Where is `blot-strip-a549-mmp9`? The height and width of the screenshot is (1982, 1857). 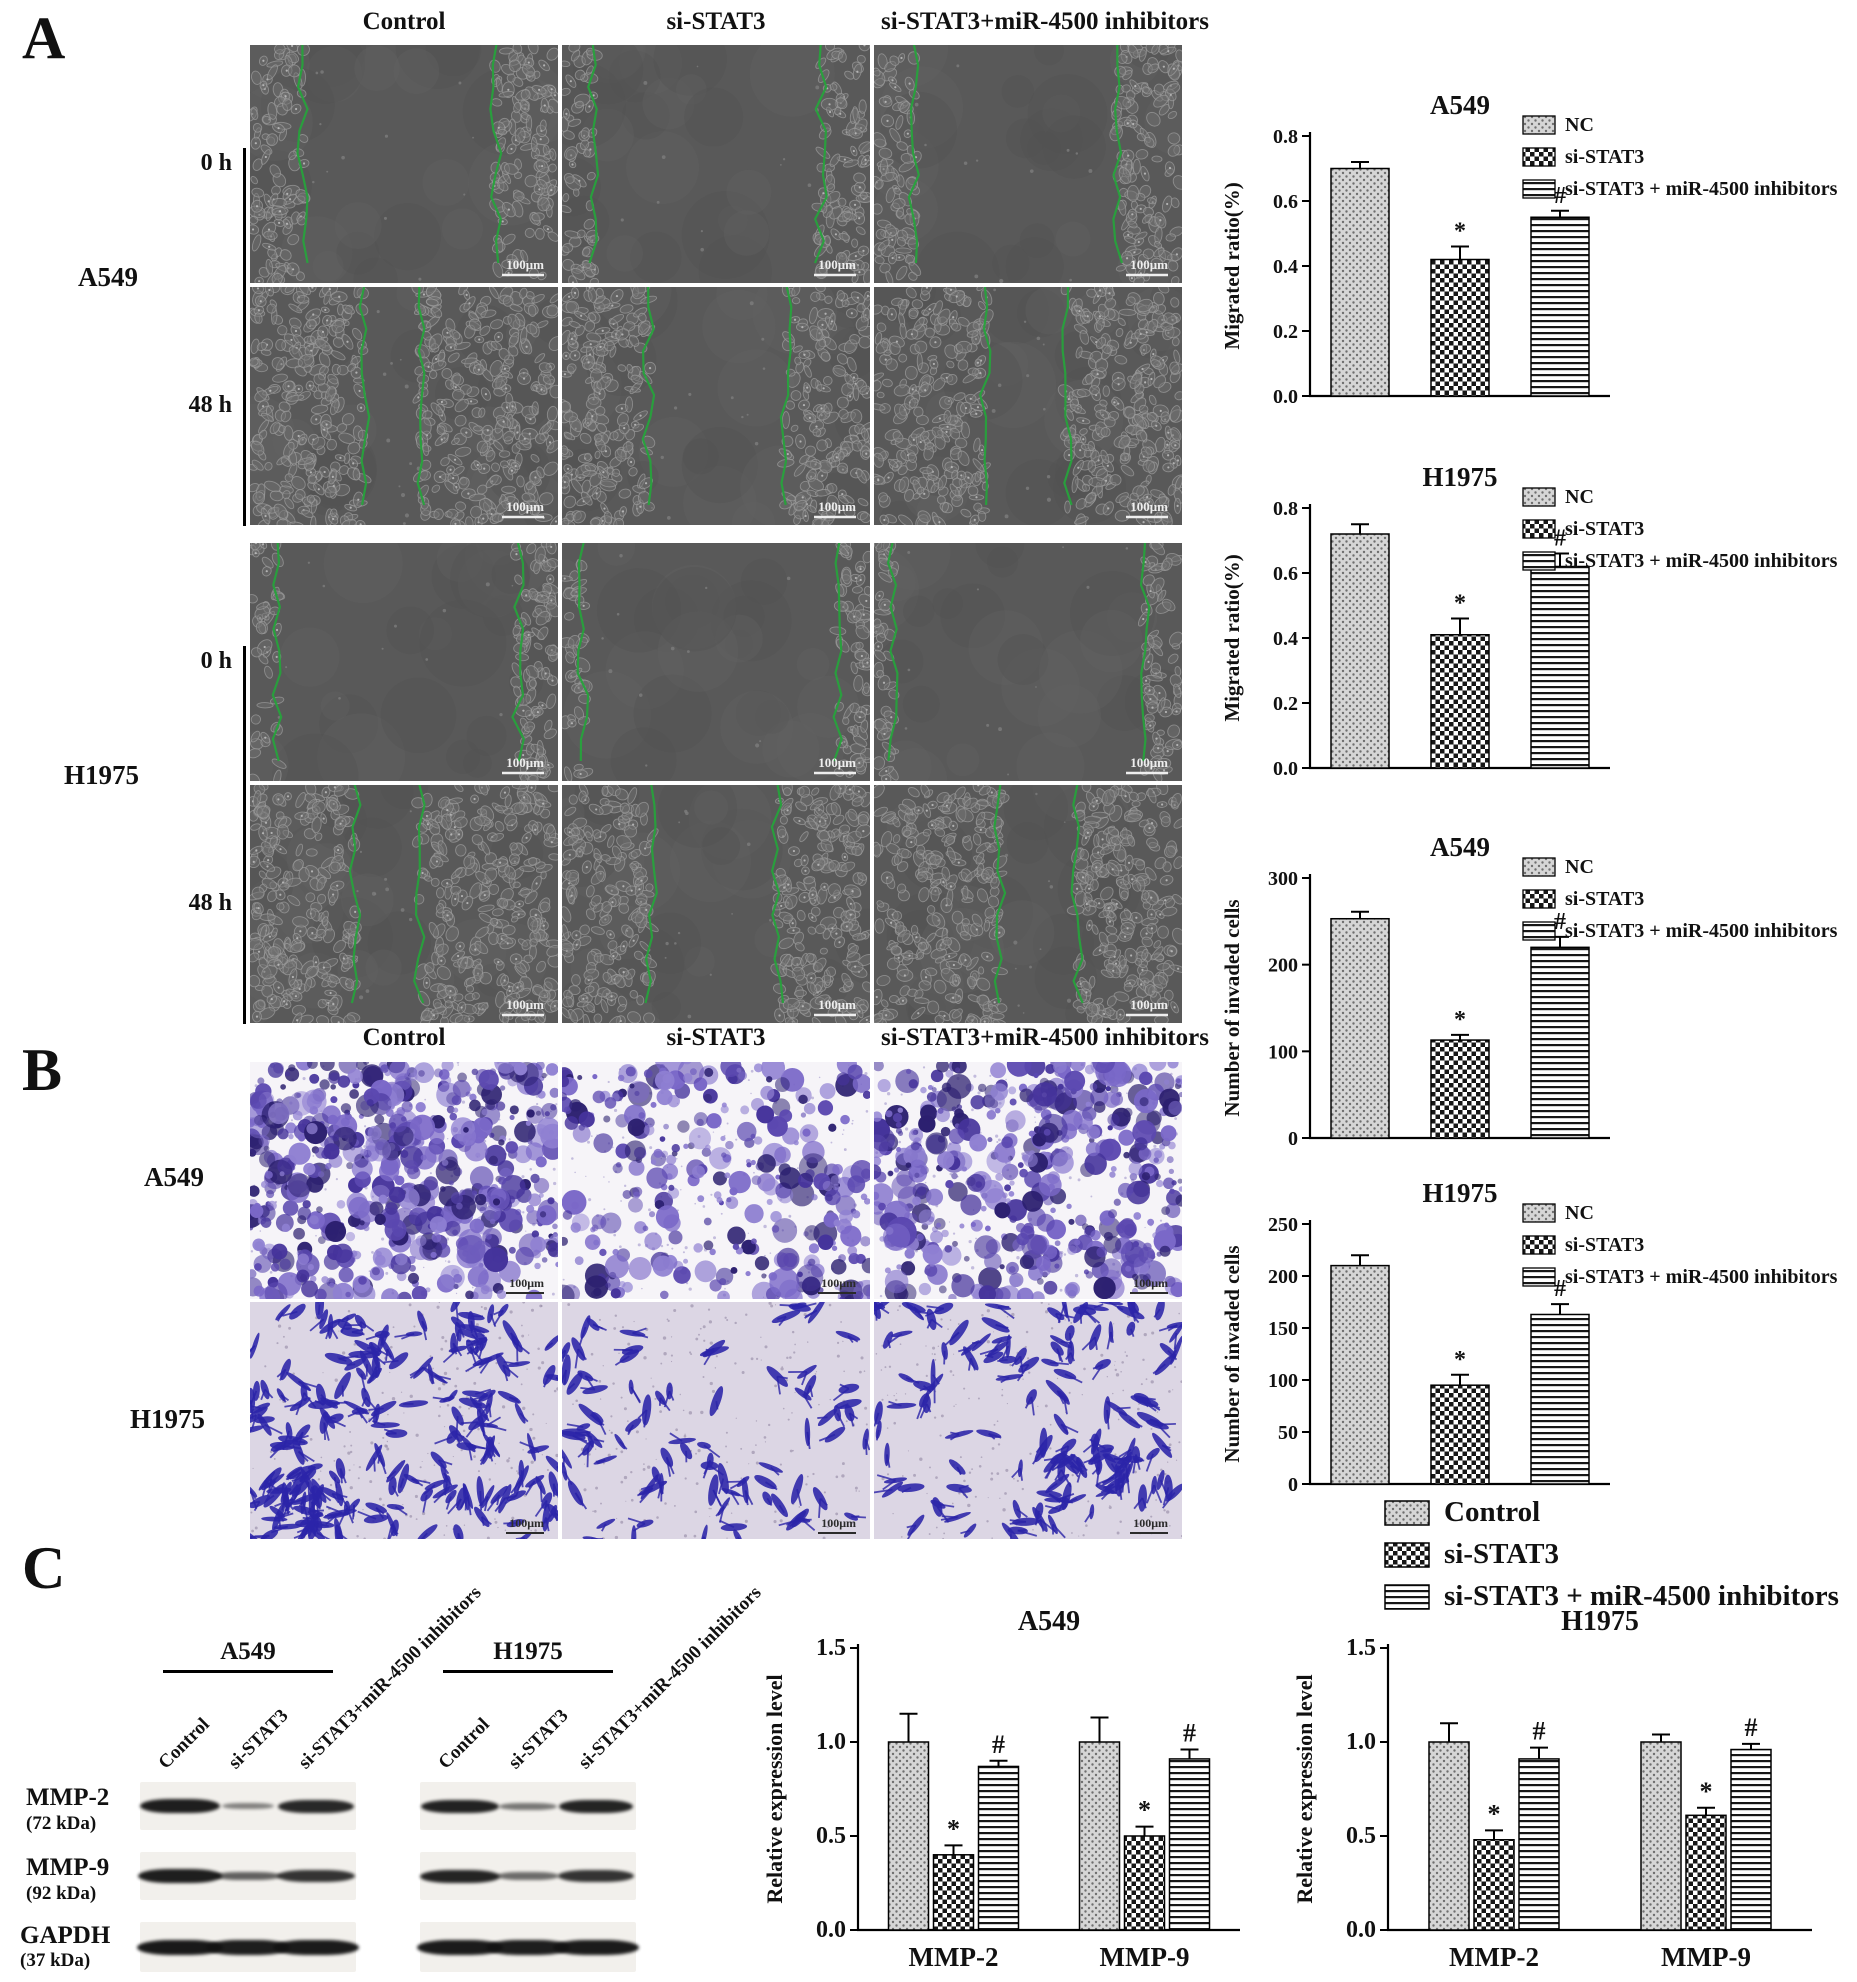 blot-strip-a549-mmp9 is located at coordinates (247, 1876).